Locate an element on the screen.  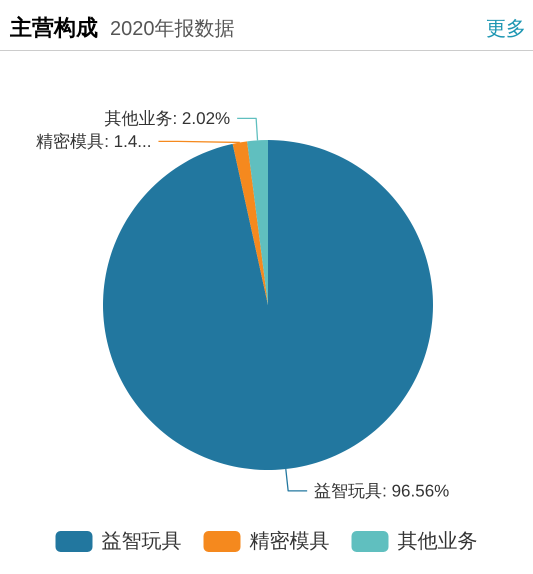
annotation: 更多 is located at coordinates (506, 29).